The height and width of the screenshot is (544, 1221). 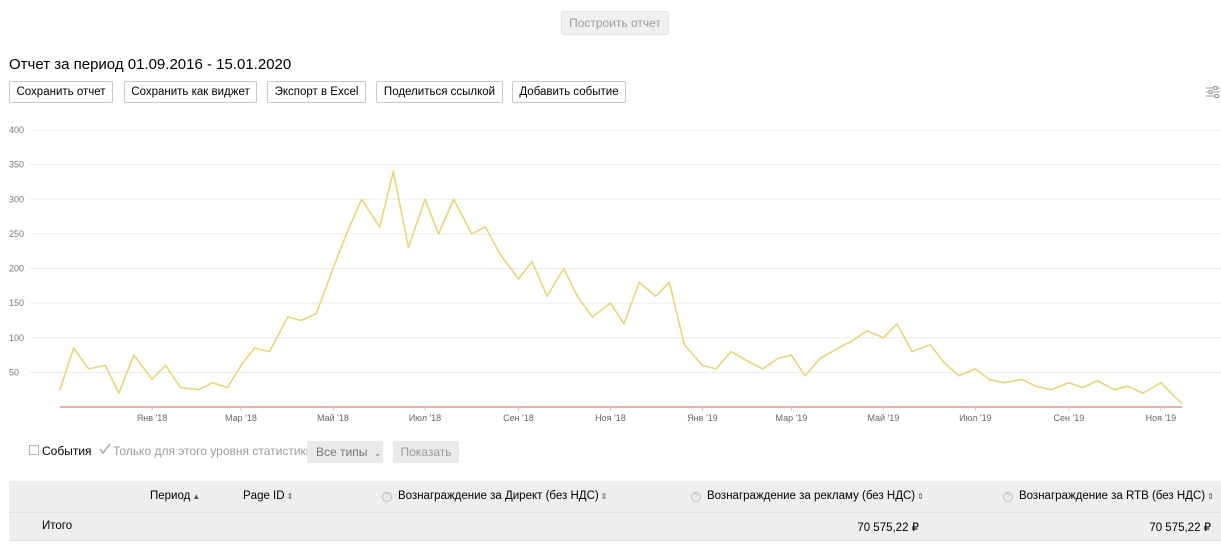 I want to click on header-page-id: Page ID ⇕, so click(x=268, y=496).